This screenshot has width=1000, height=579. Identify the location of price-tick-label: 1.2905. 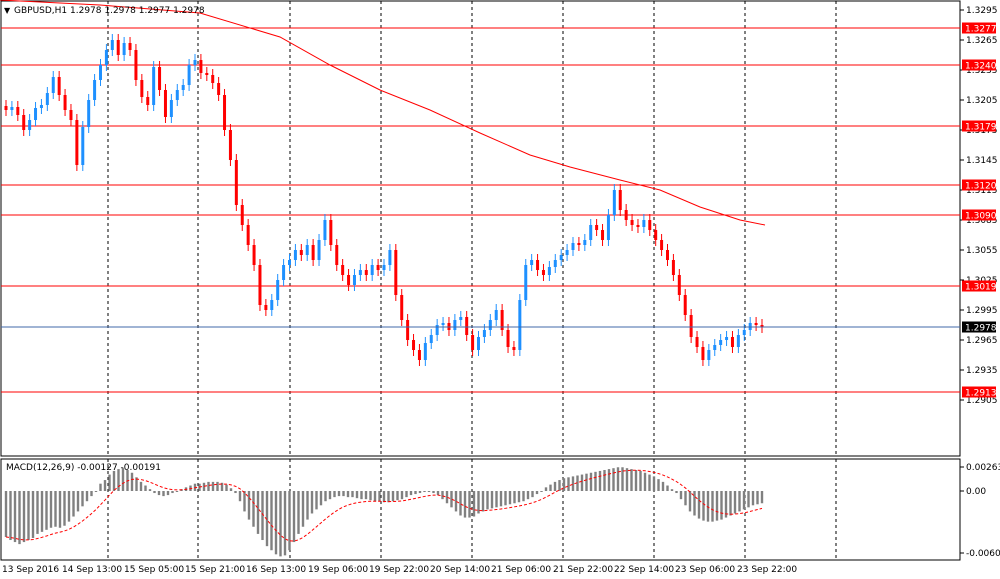
(982, 401).